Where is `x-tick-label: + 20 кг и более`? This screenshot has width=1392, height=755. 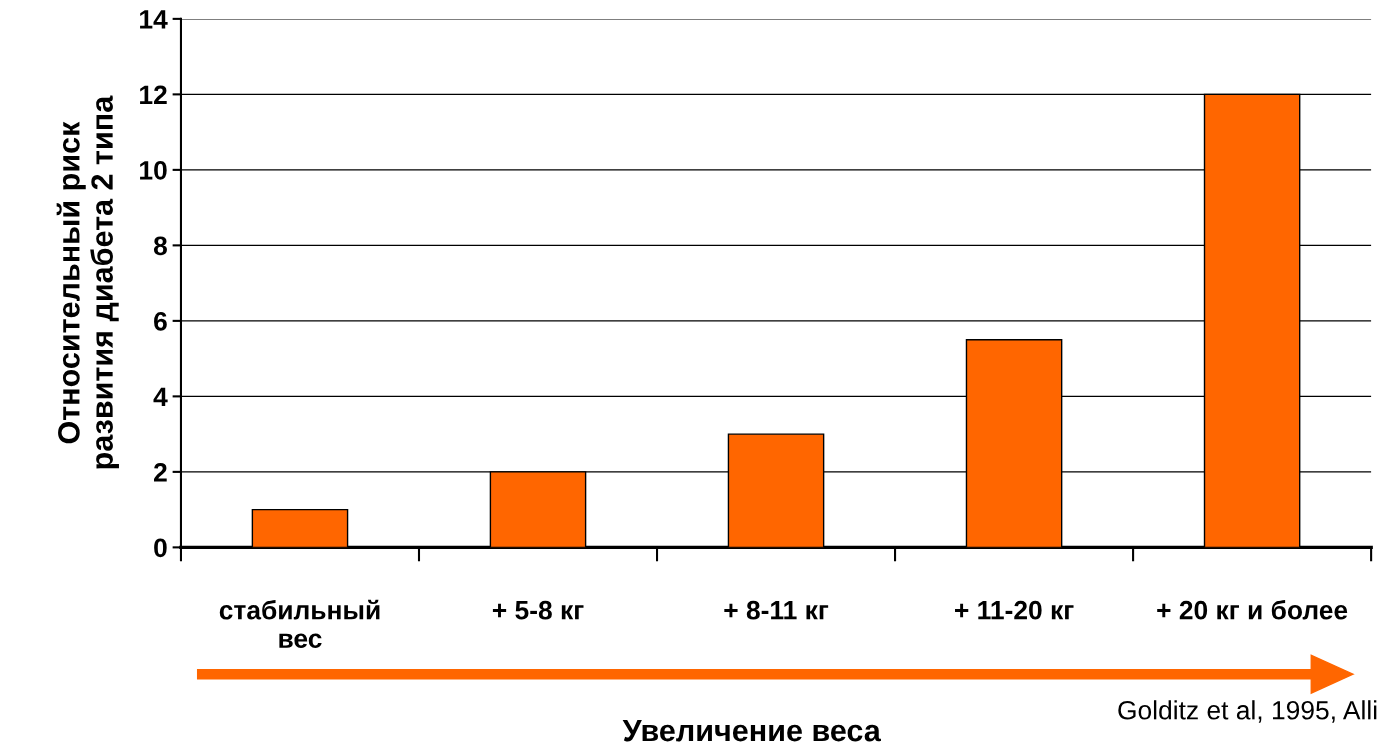
x-tick-label: + 20 кг и более is located at coordinates (1252, 609).